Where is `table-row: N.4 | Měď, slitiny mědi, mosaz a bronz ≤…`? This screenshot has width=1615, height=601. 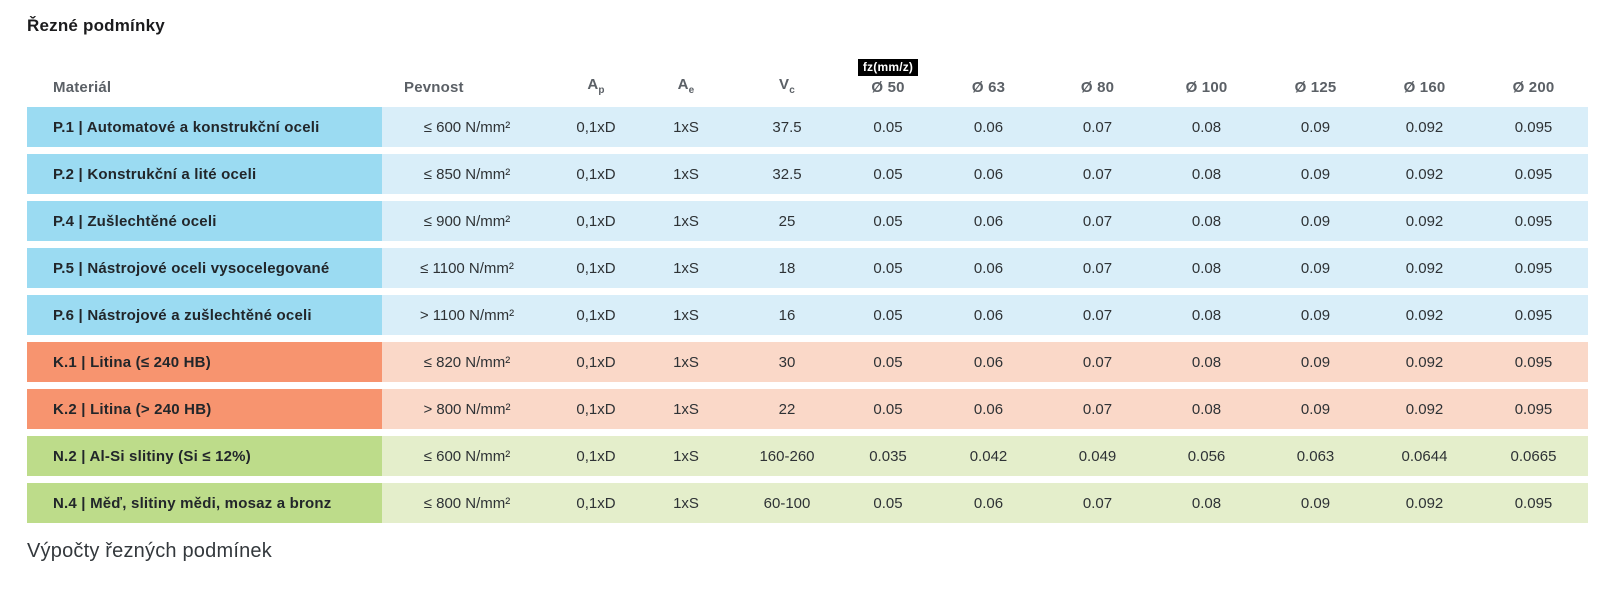 table-row: N.4 | Měď, slitiny mědi, mosaz a bronz ≤… is located at coordinates (807, 503).